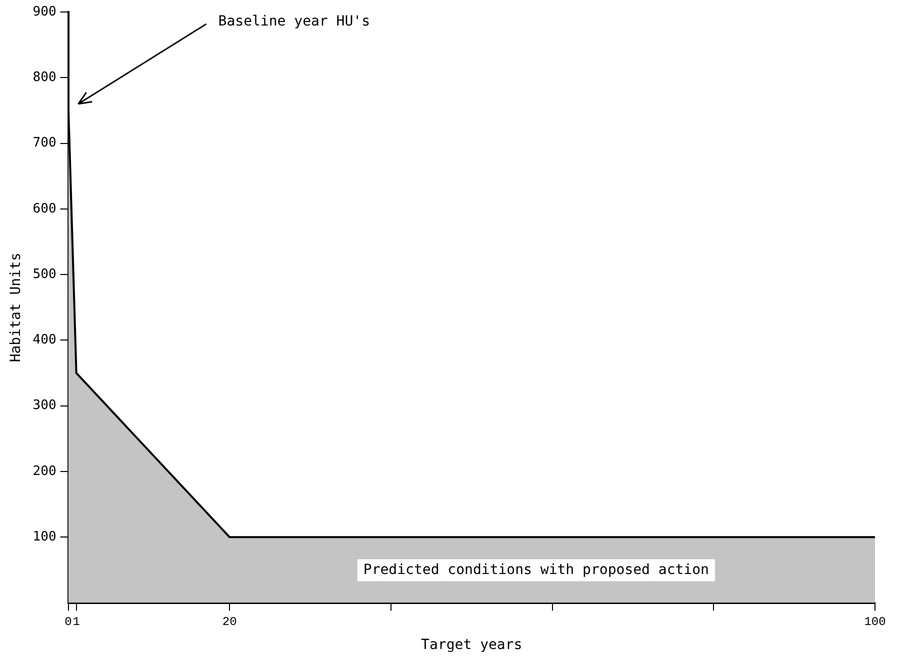  Describe the element at coordinates (44, 208) in the screenshot. I see `y-tick-label: 600` at that location.